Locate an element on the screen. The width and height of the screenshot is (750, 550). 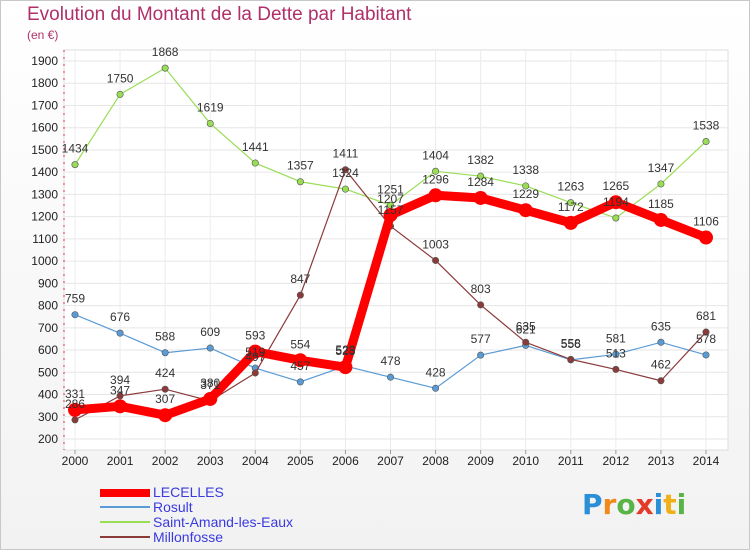
data-label: 621 is located at coordinates (526, 329).